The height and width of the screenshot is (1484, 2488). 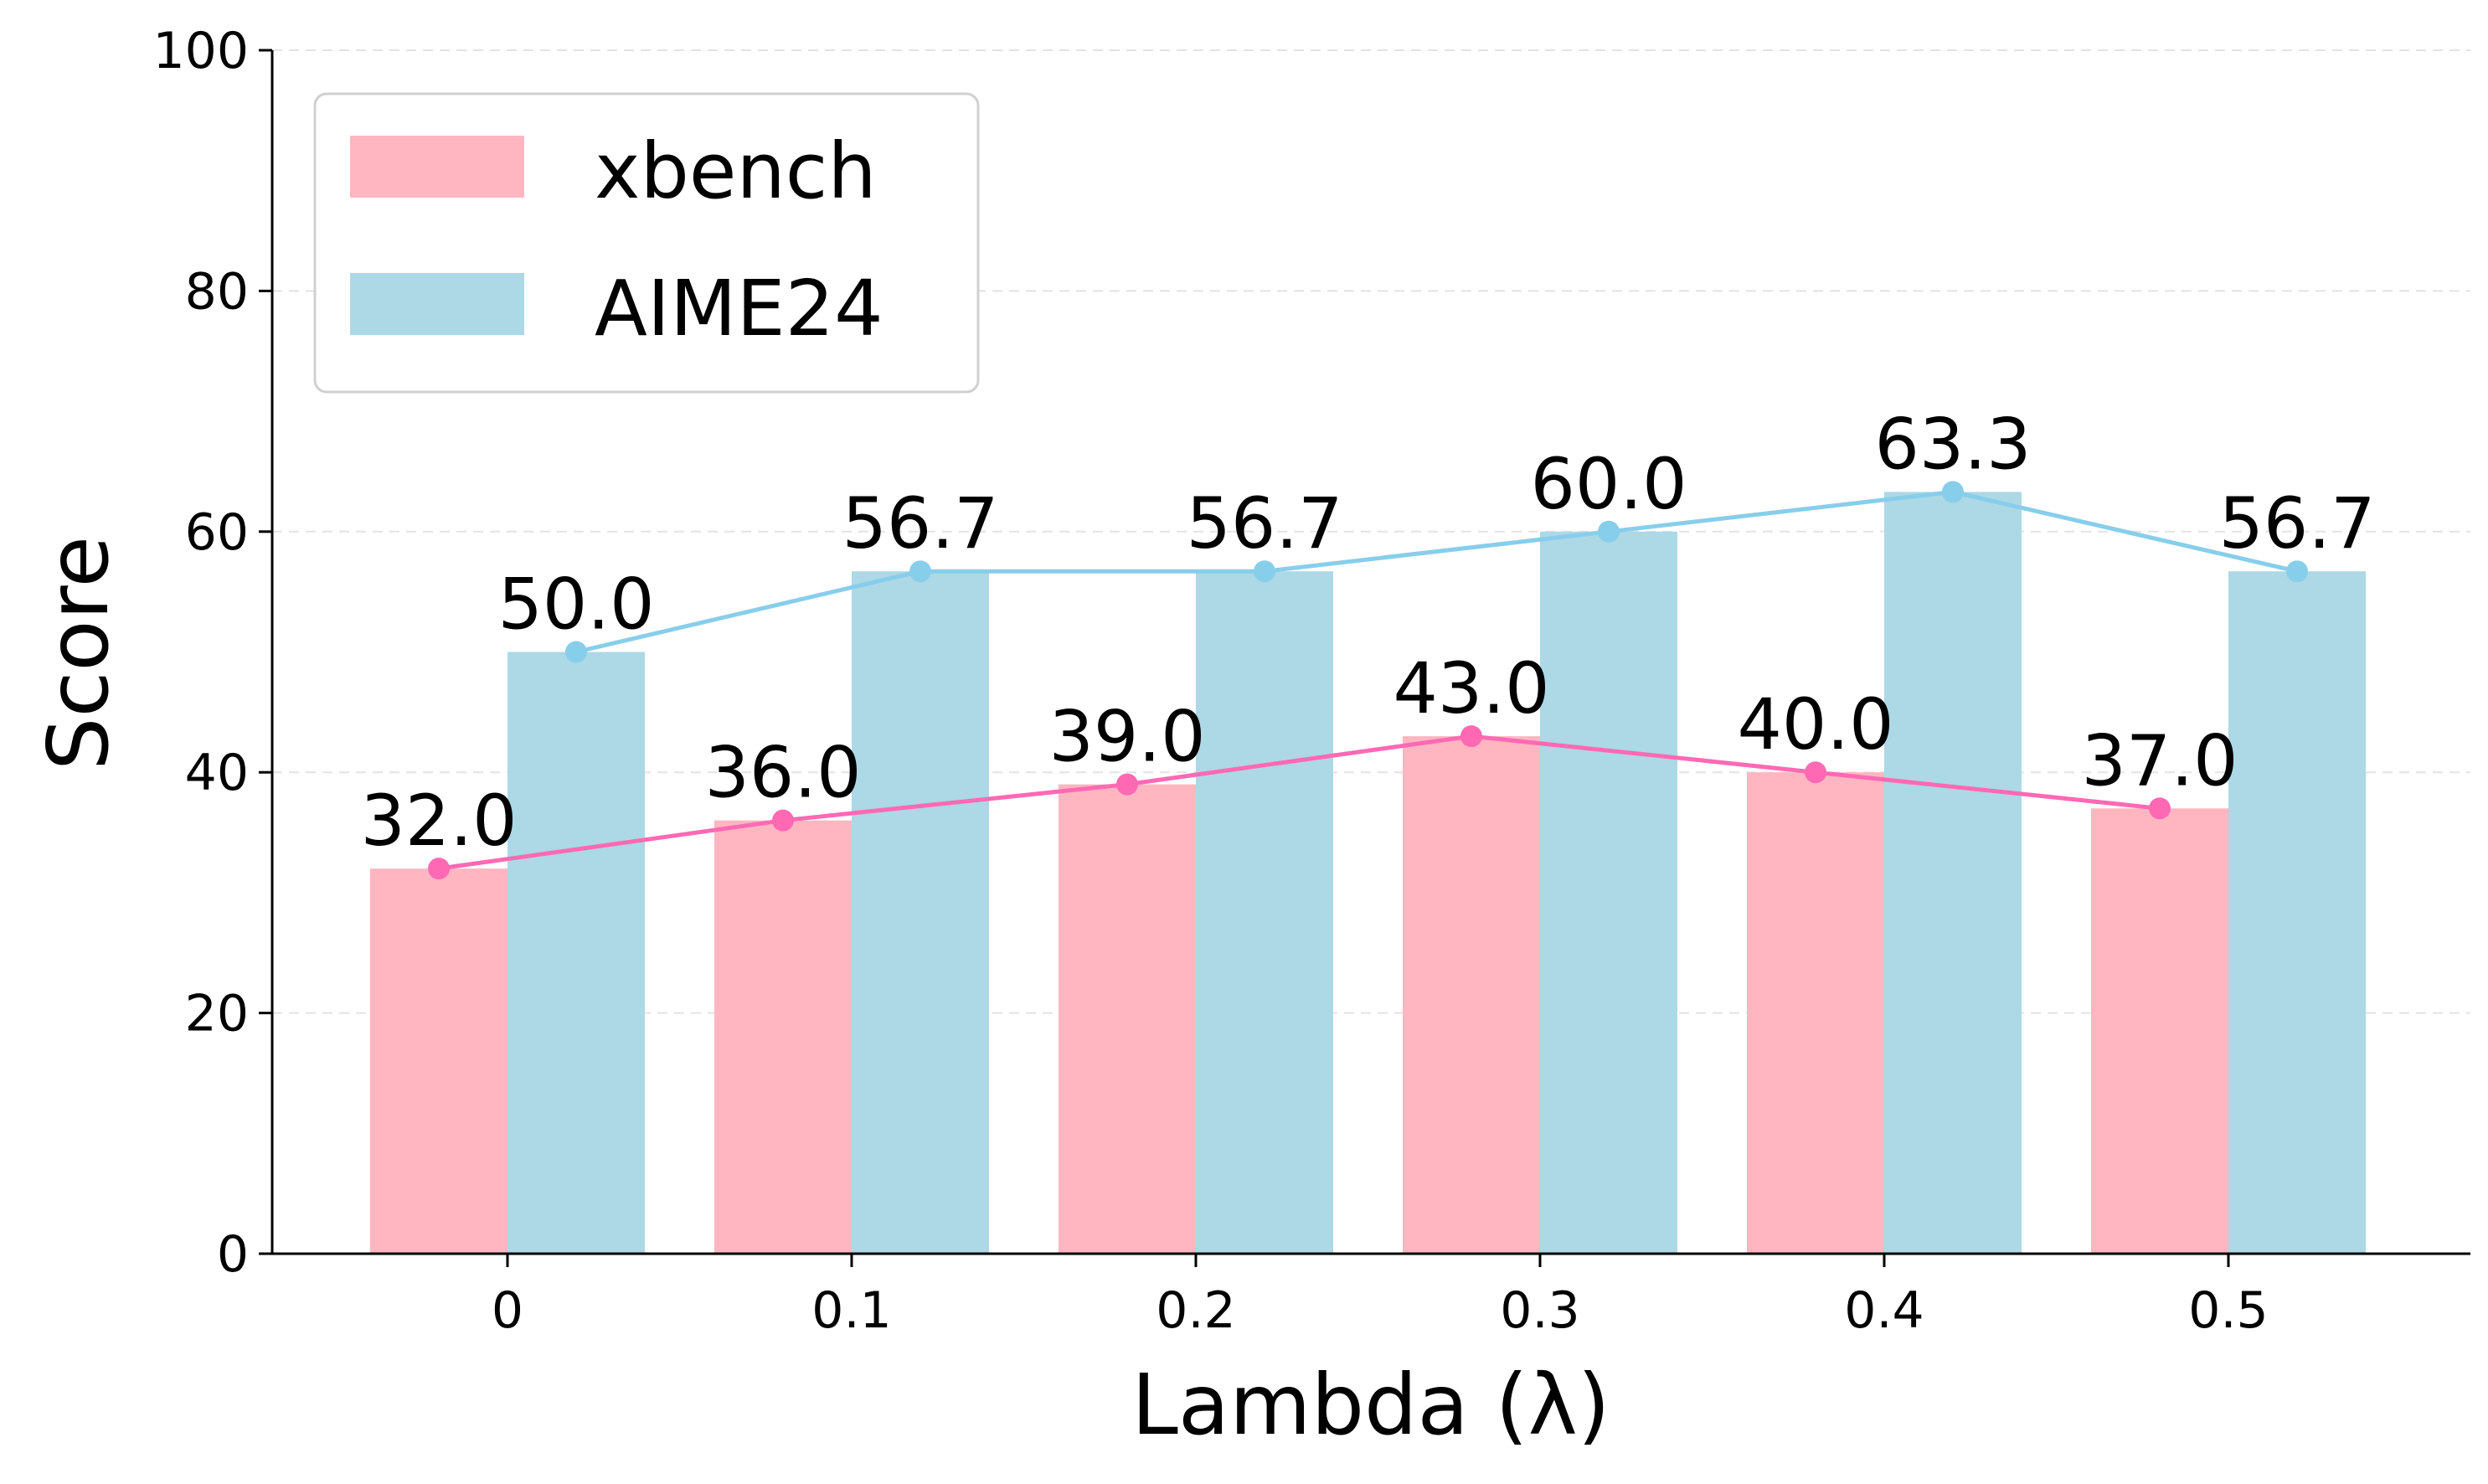 What do you see at coordinates (439, 821) in the screenshot?
I see `data-label-xbench: 32.0` at bounding box center [439, 821].